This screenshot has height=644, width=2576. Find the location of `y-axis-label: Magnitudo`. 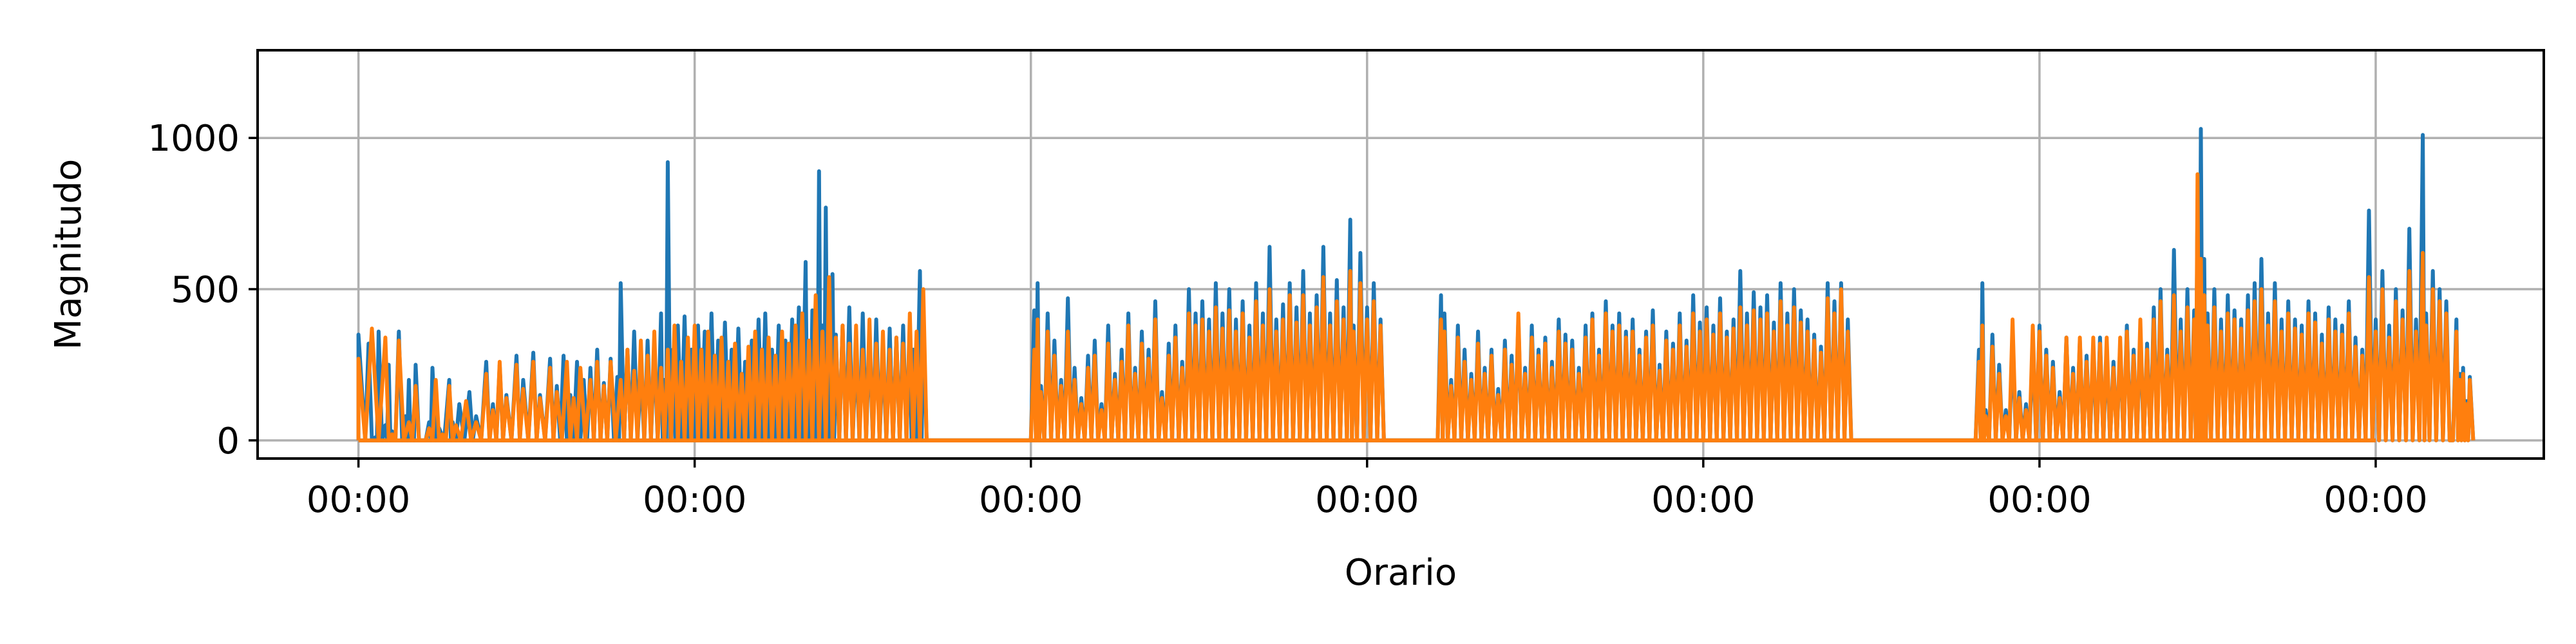

y-axis-label: Magnitudo is located at coordinates (69, 255).